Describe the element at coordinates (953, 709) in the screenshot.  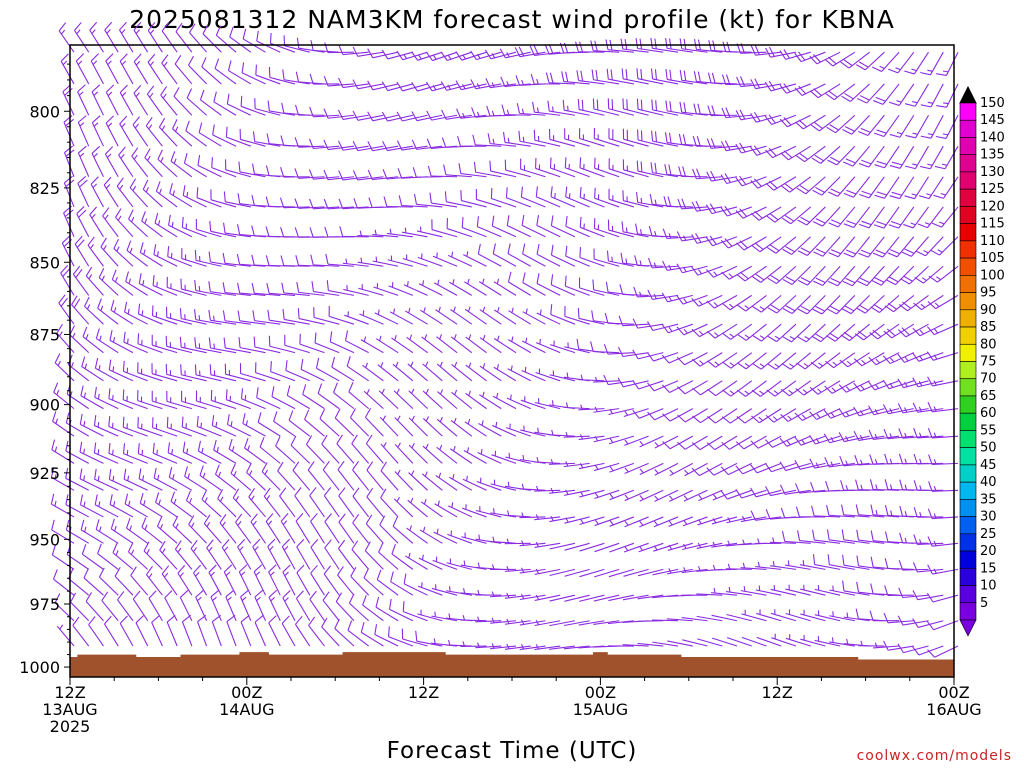
I see `x-tick-label: 16AUG` at that location.